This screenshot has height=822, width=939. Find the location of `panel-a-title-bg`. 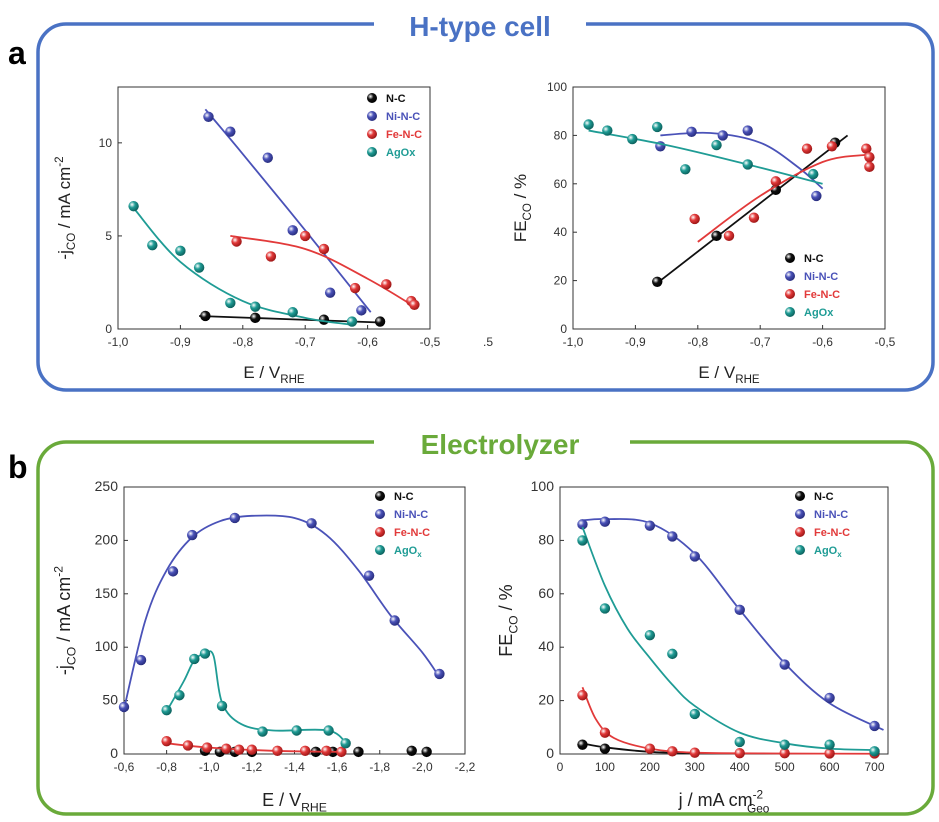

panel-a-title-bg is located at coordinates (480, 25).